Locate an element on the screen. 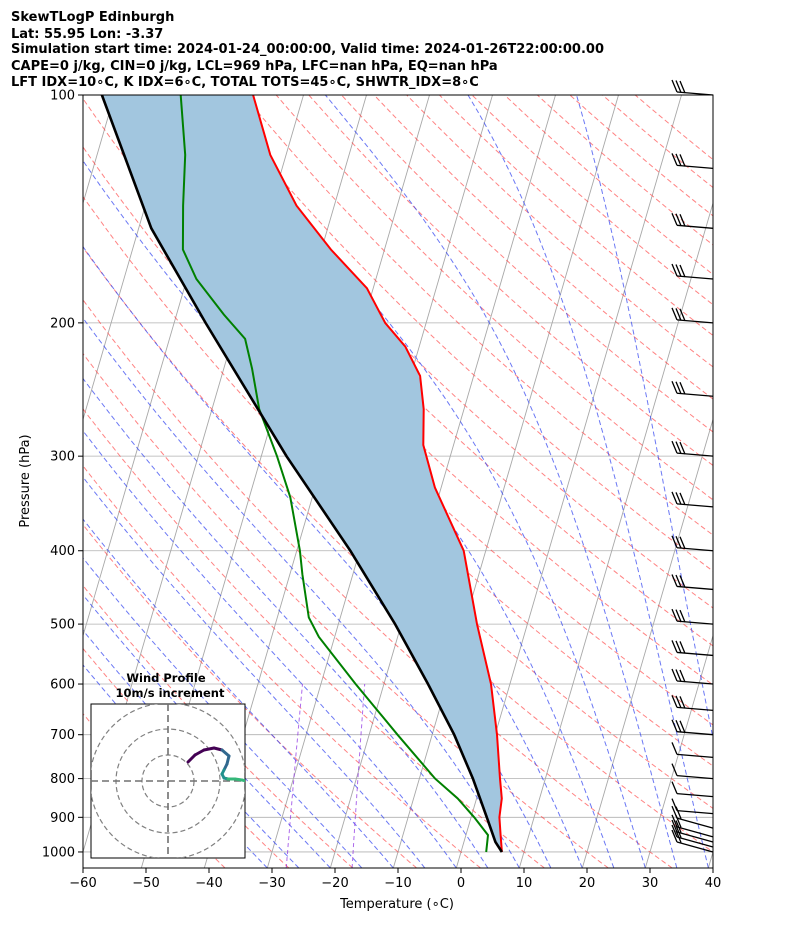  x-axis-label: Temperature (∘C) is located at coordinates (396, 904).